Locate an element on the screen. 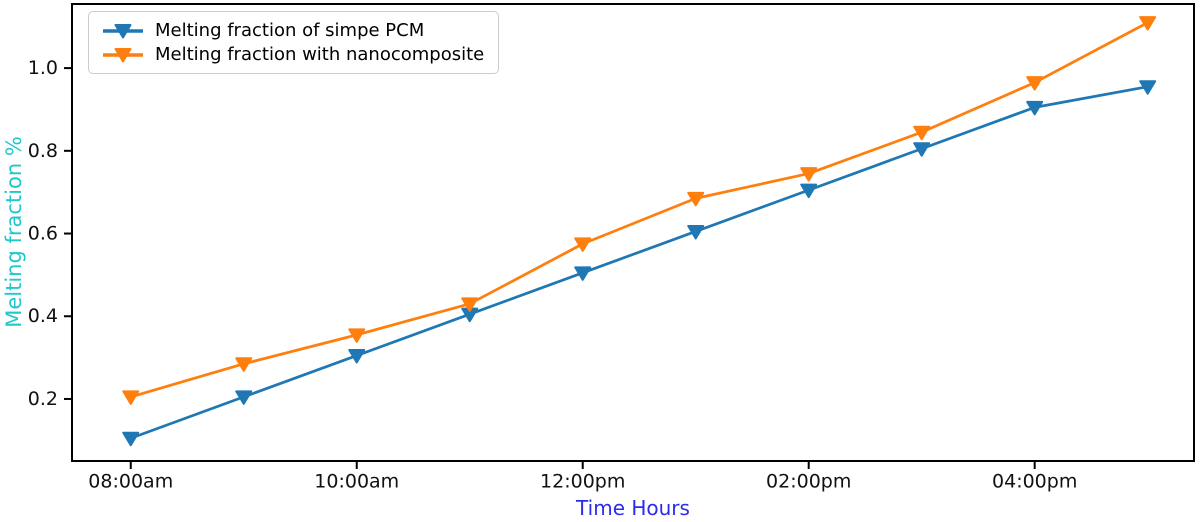  y-tick-label: 1.0 is located at coordinates (43, 68).